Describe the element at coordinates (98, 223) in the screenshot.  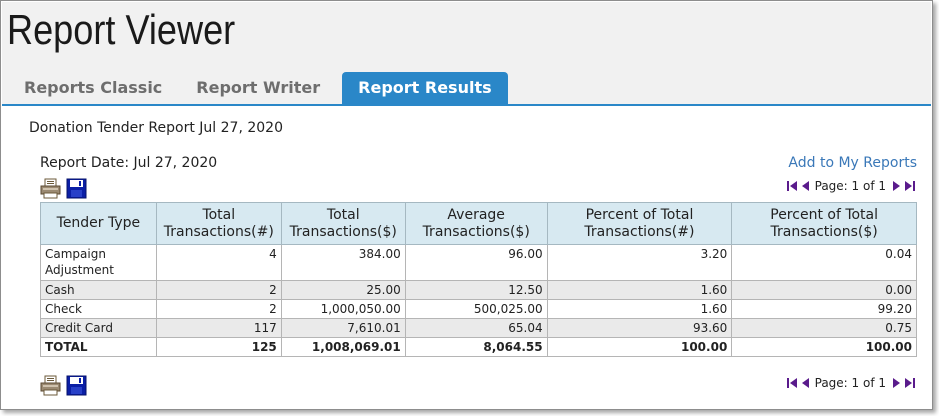
I see `column-header: Tender Type` at that location.